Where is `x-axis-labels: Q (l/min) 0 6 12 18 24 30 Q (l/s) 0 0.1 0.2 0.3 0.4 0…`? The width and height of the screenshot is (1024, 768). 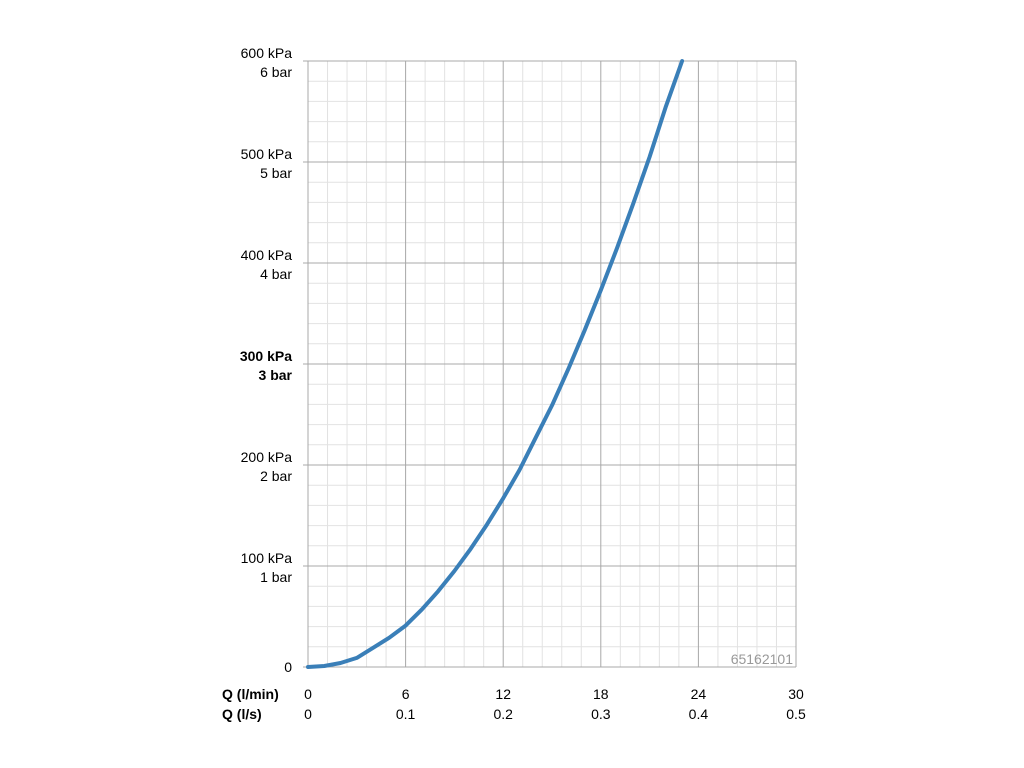 x-axis-labels: Q (l/min) 0 6 12 18 24 30 Q (l/s) 0 0.1 0.2 0.3 0.4 0… is located at coordinates (514, 704).